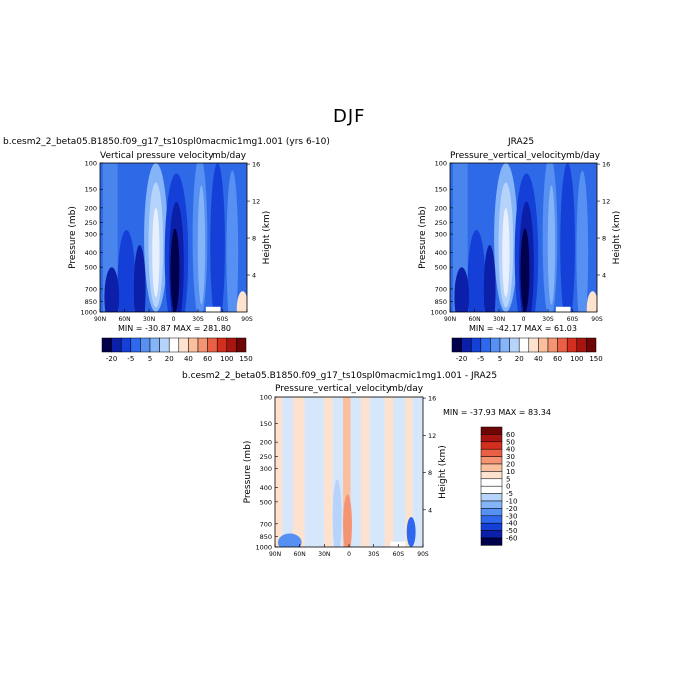  I want to click on colorbar-label: 30, so click(510, 457).